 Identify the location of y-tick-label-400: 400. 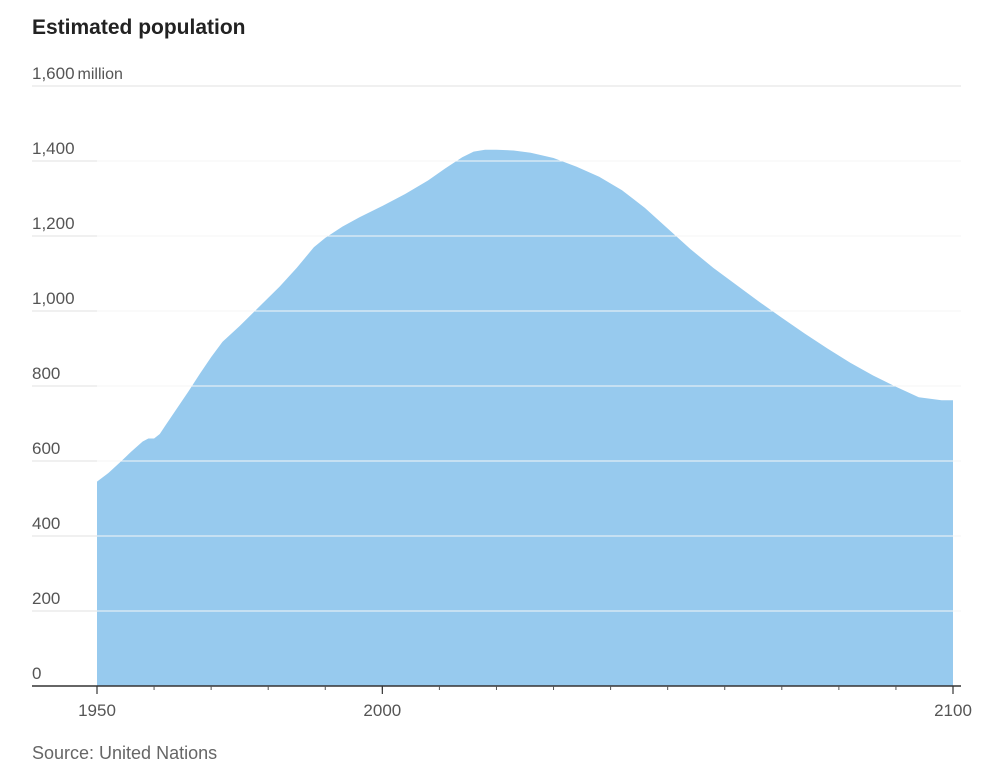
(46, 523).